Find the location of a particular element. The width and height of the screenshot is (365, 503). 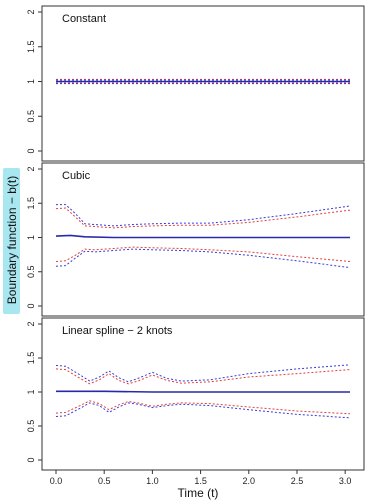

x-tick-label: 2.5 is located at coordinates (297, 481).